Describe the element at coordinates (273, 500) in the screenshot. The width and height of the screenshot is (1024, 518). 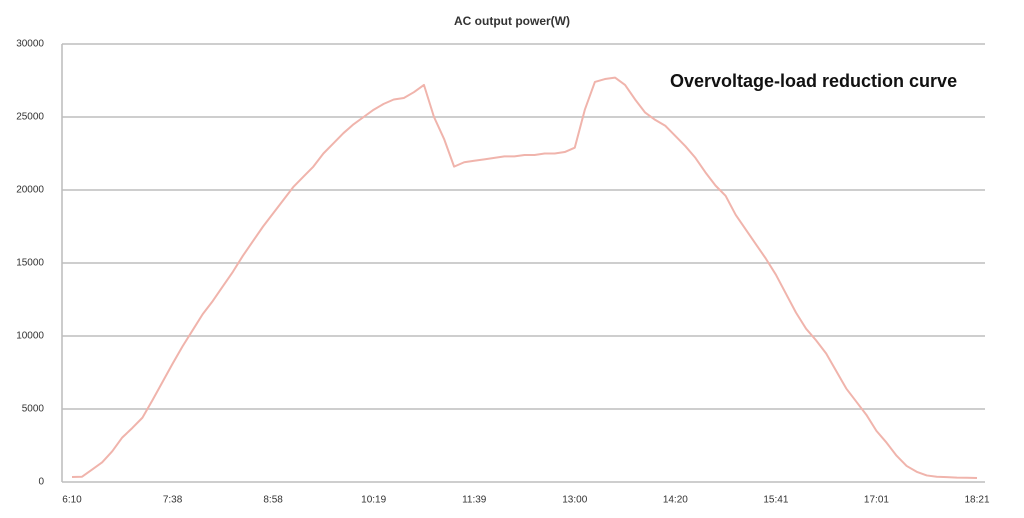
I see `x-tick-label: 8:58` at that location.